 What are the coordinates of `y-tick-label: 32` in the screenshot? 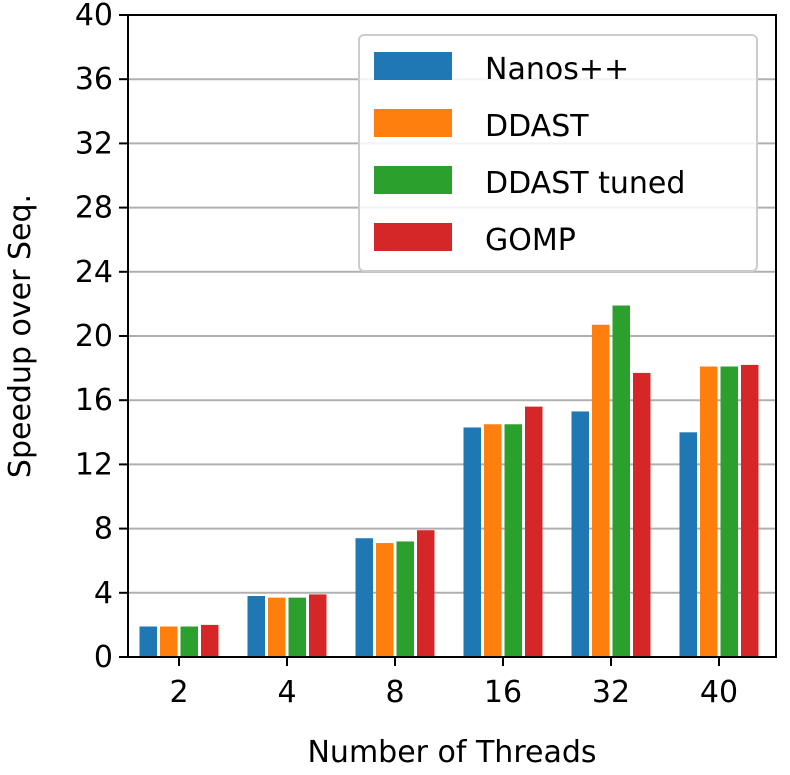 It's located at (94, 143).